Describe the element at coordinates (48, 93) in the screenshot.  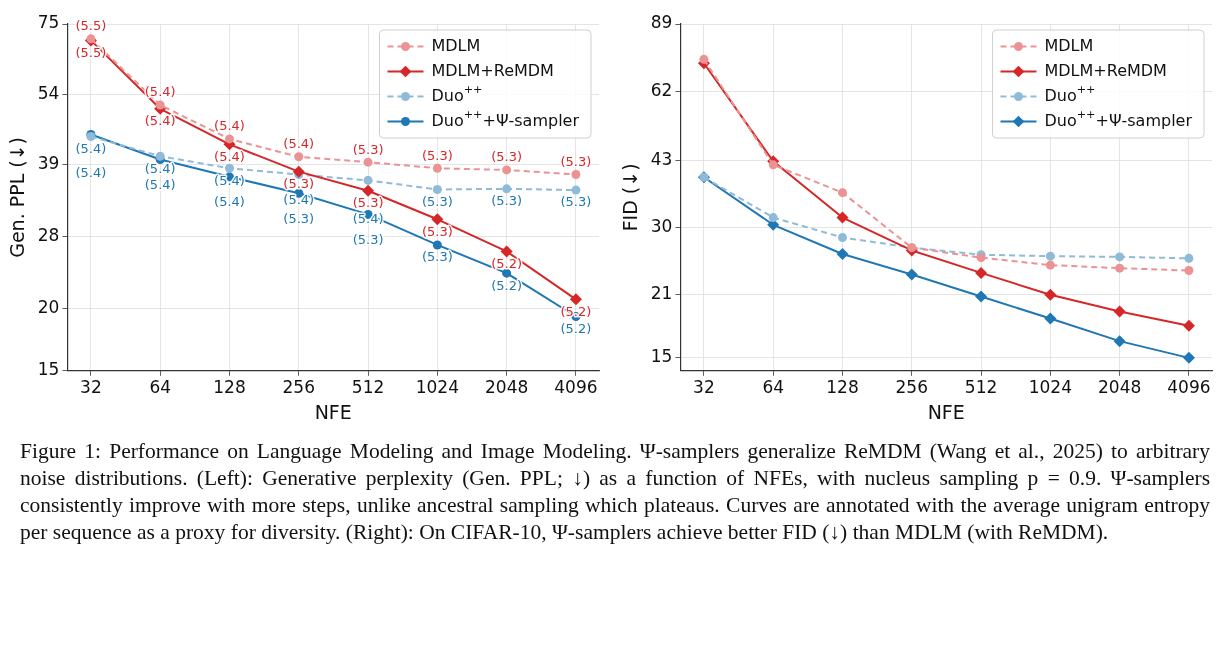
I see `y-tick-label: 54` at that location.